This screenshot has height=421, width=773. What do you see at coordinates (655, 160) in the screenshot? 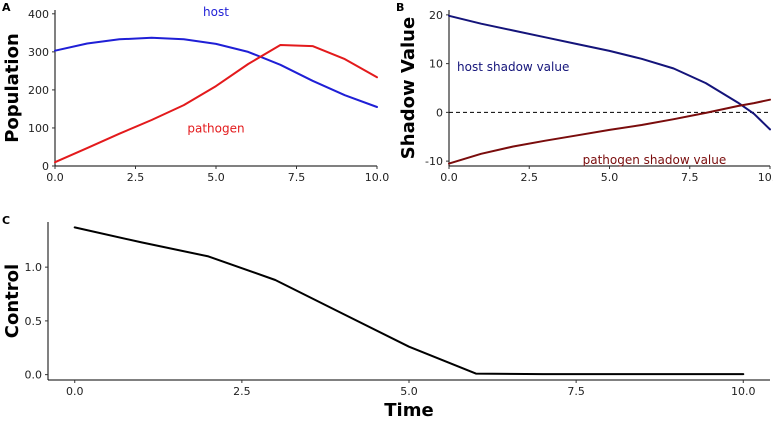
I see `series-label: pathogen shadow value` at bounding box center [655, 160].